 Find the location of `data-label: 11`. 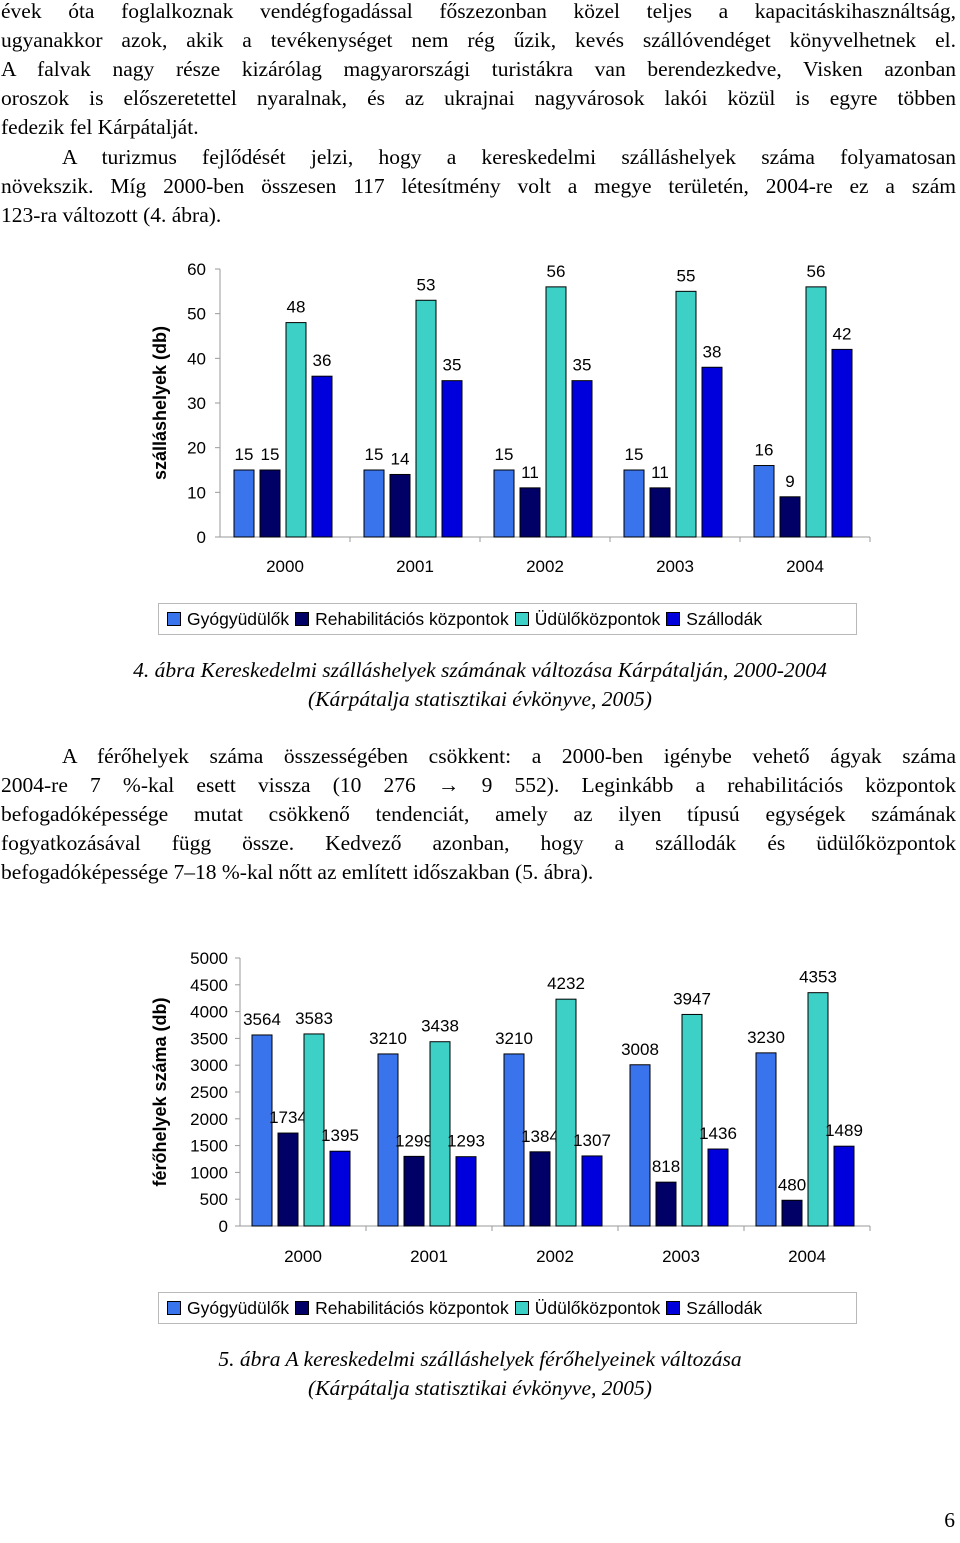

data-label: 11 is located at coordinates (660, 472).